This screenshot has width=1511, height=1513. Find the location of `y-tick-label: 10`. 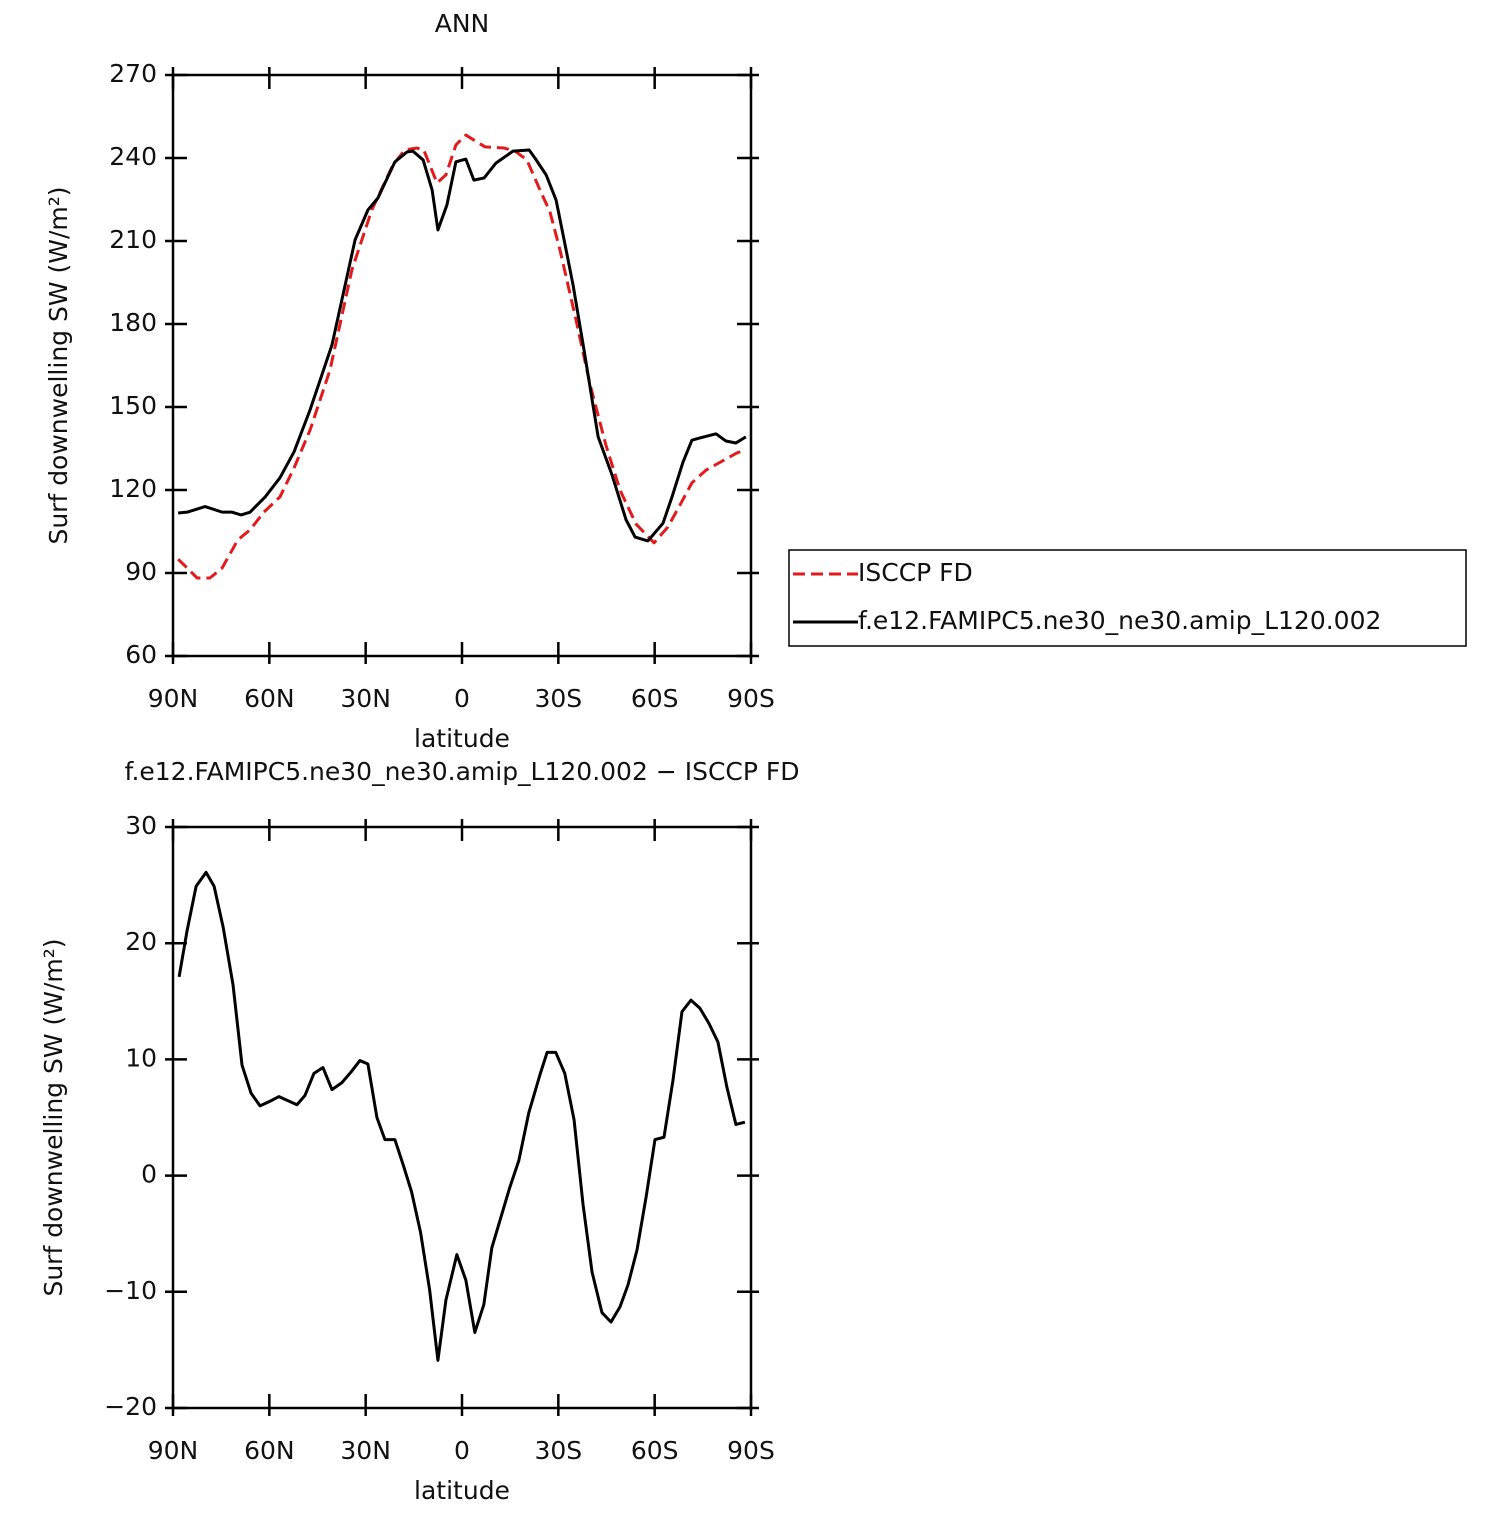

y-tick-label: 10 is located at coordinates (141, 1057).